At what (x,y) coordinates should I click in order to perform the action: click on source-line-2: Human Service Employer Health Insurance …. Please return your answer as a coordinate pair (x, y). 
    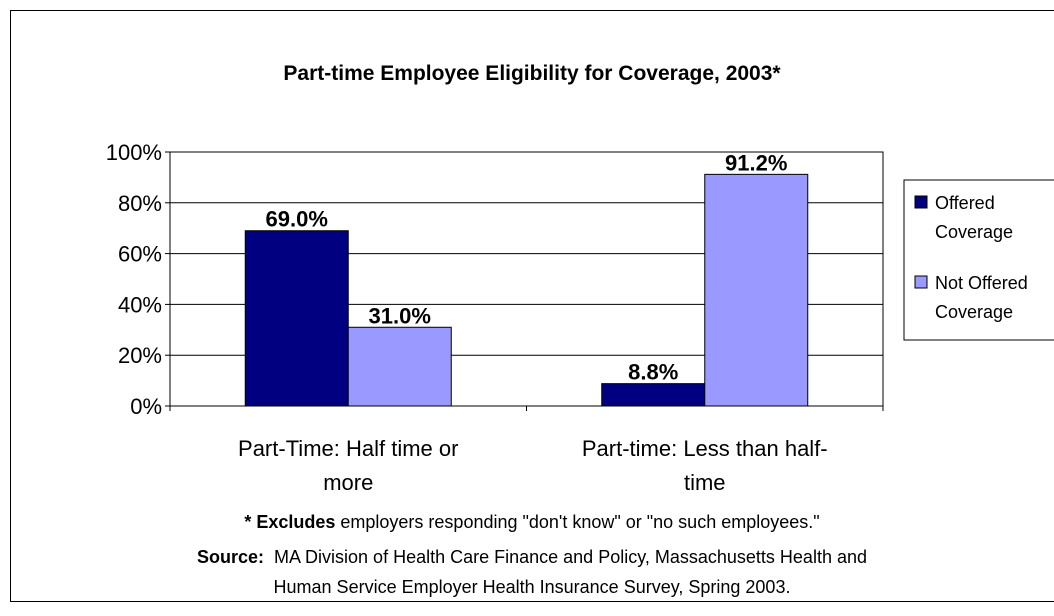
    Looking at the image, I should click on (532, 587).